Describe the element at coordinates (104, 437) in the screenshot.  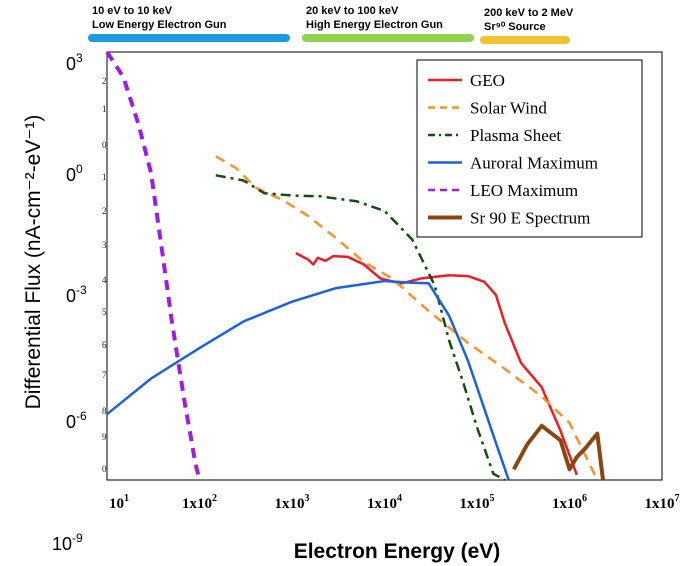
I see `y-minor-label: 9` at that location.